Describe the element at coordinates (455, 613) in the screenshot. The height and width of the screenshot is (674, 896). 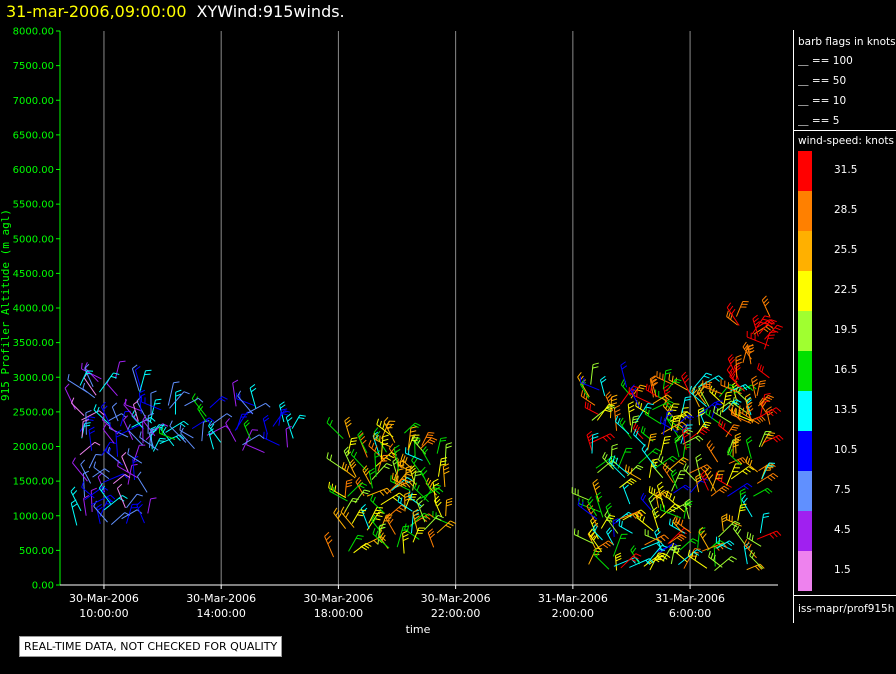
I see `x-tick-time: 22:00:00` at that location.